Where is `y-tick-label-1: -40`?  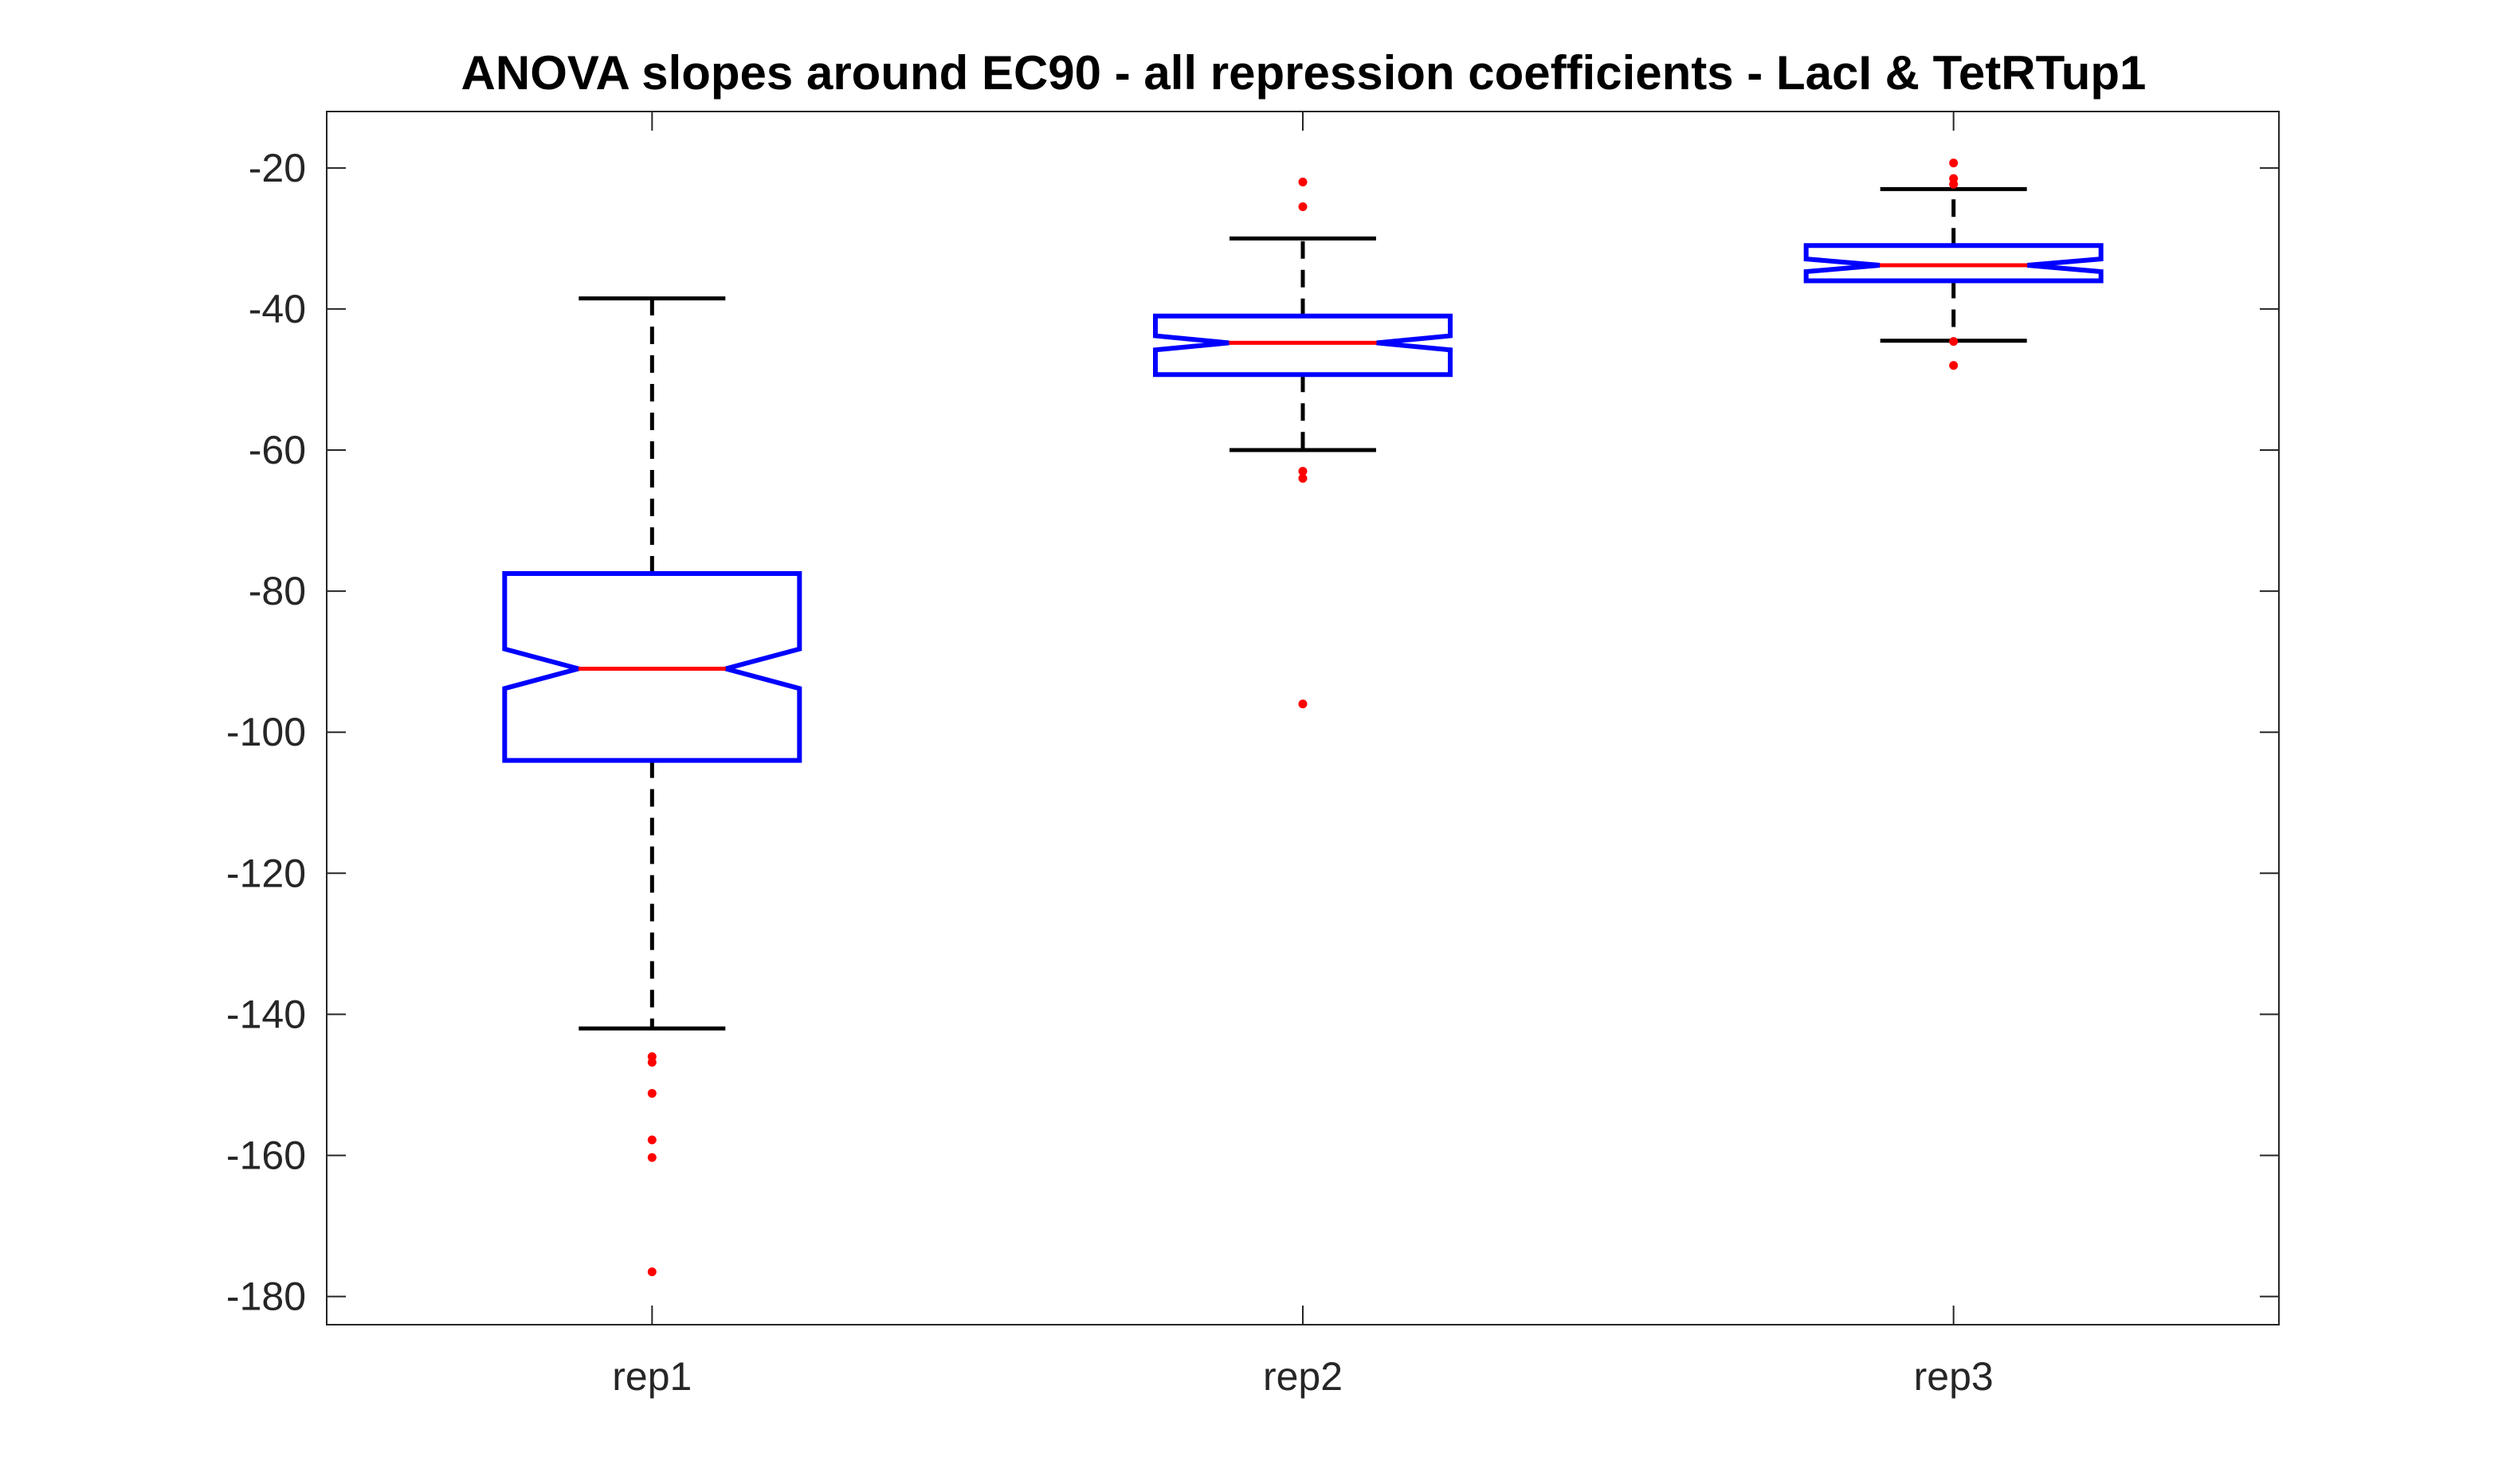
y-tick-label-1: -40 is located at coordinates (277, 309).